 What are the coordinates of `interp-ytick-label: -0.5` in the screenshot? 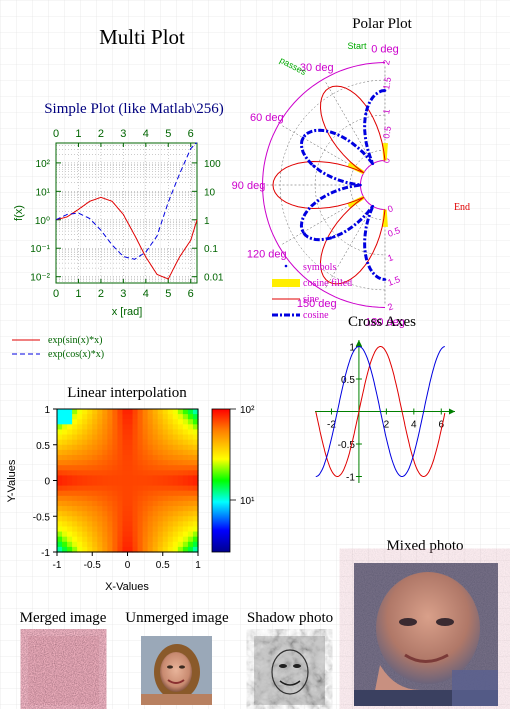 It's located at (42, 517).